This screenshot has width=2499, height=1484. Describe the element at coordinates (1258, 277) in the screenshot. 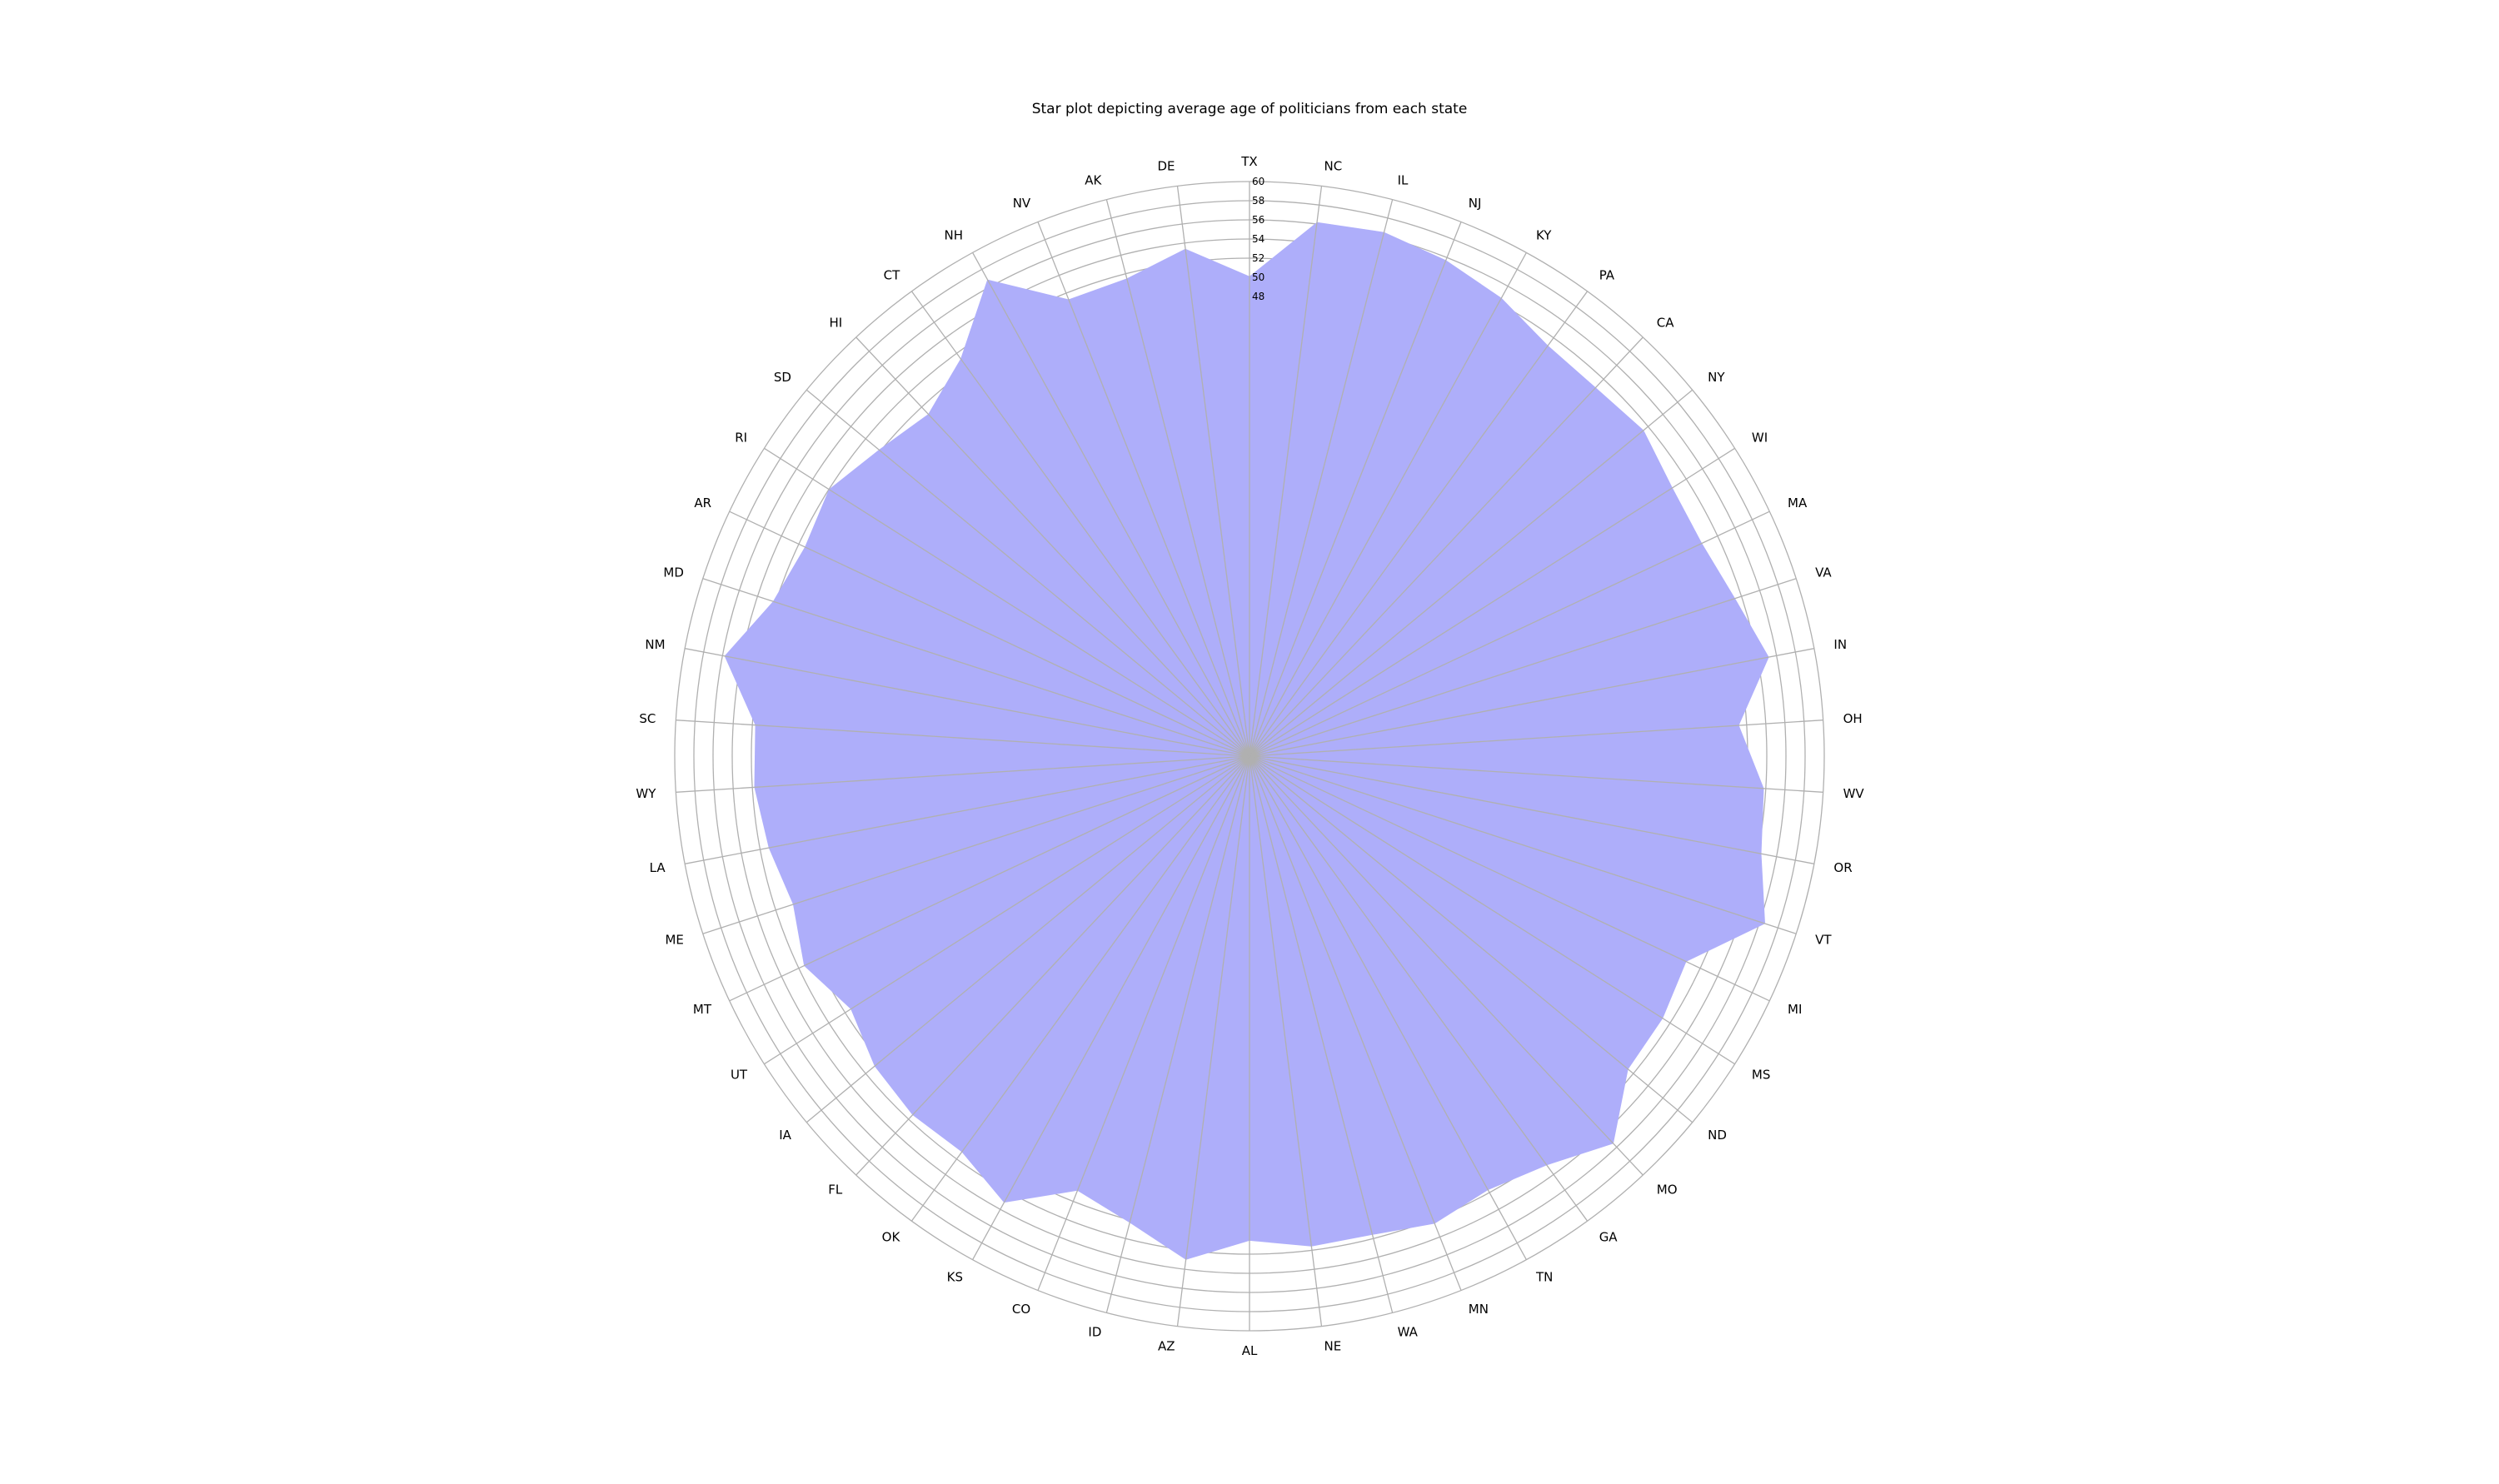

I see `r-tick-label: 50` at that location.